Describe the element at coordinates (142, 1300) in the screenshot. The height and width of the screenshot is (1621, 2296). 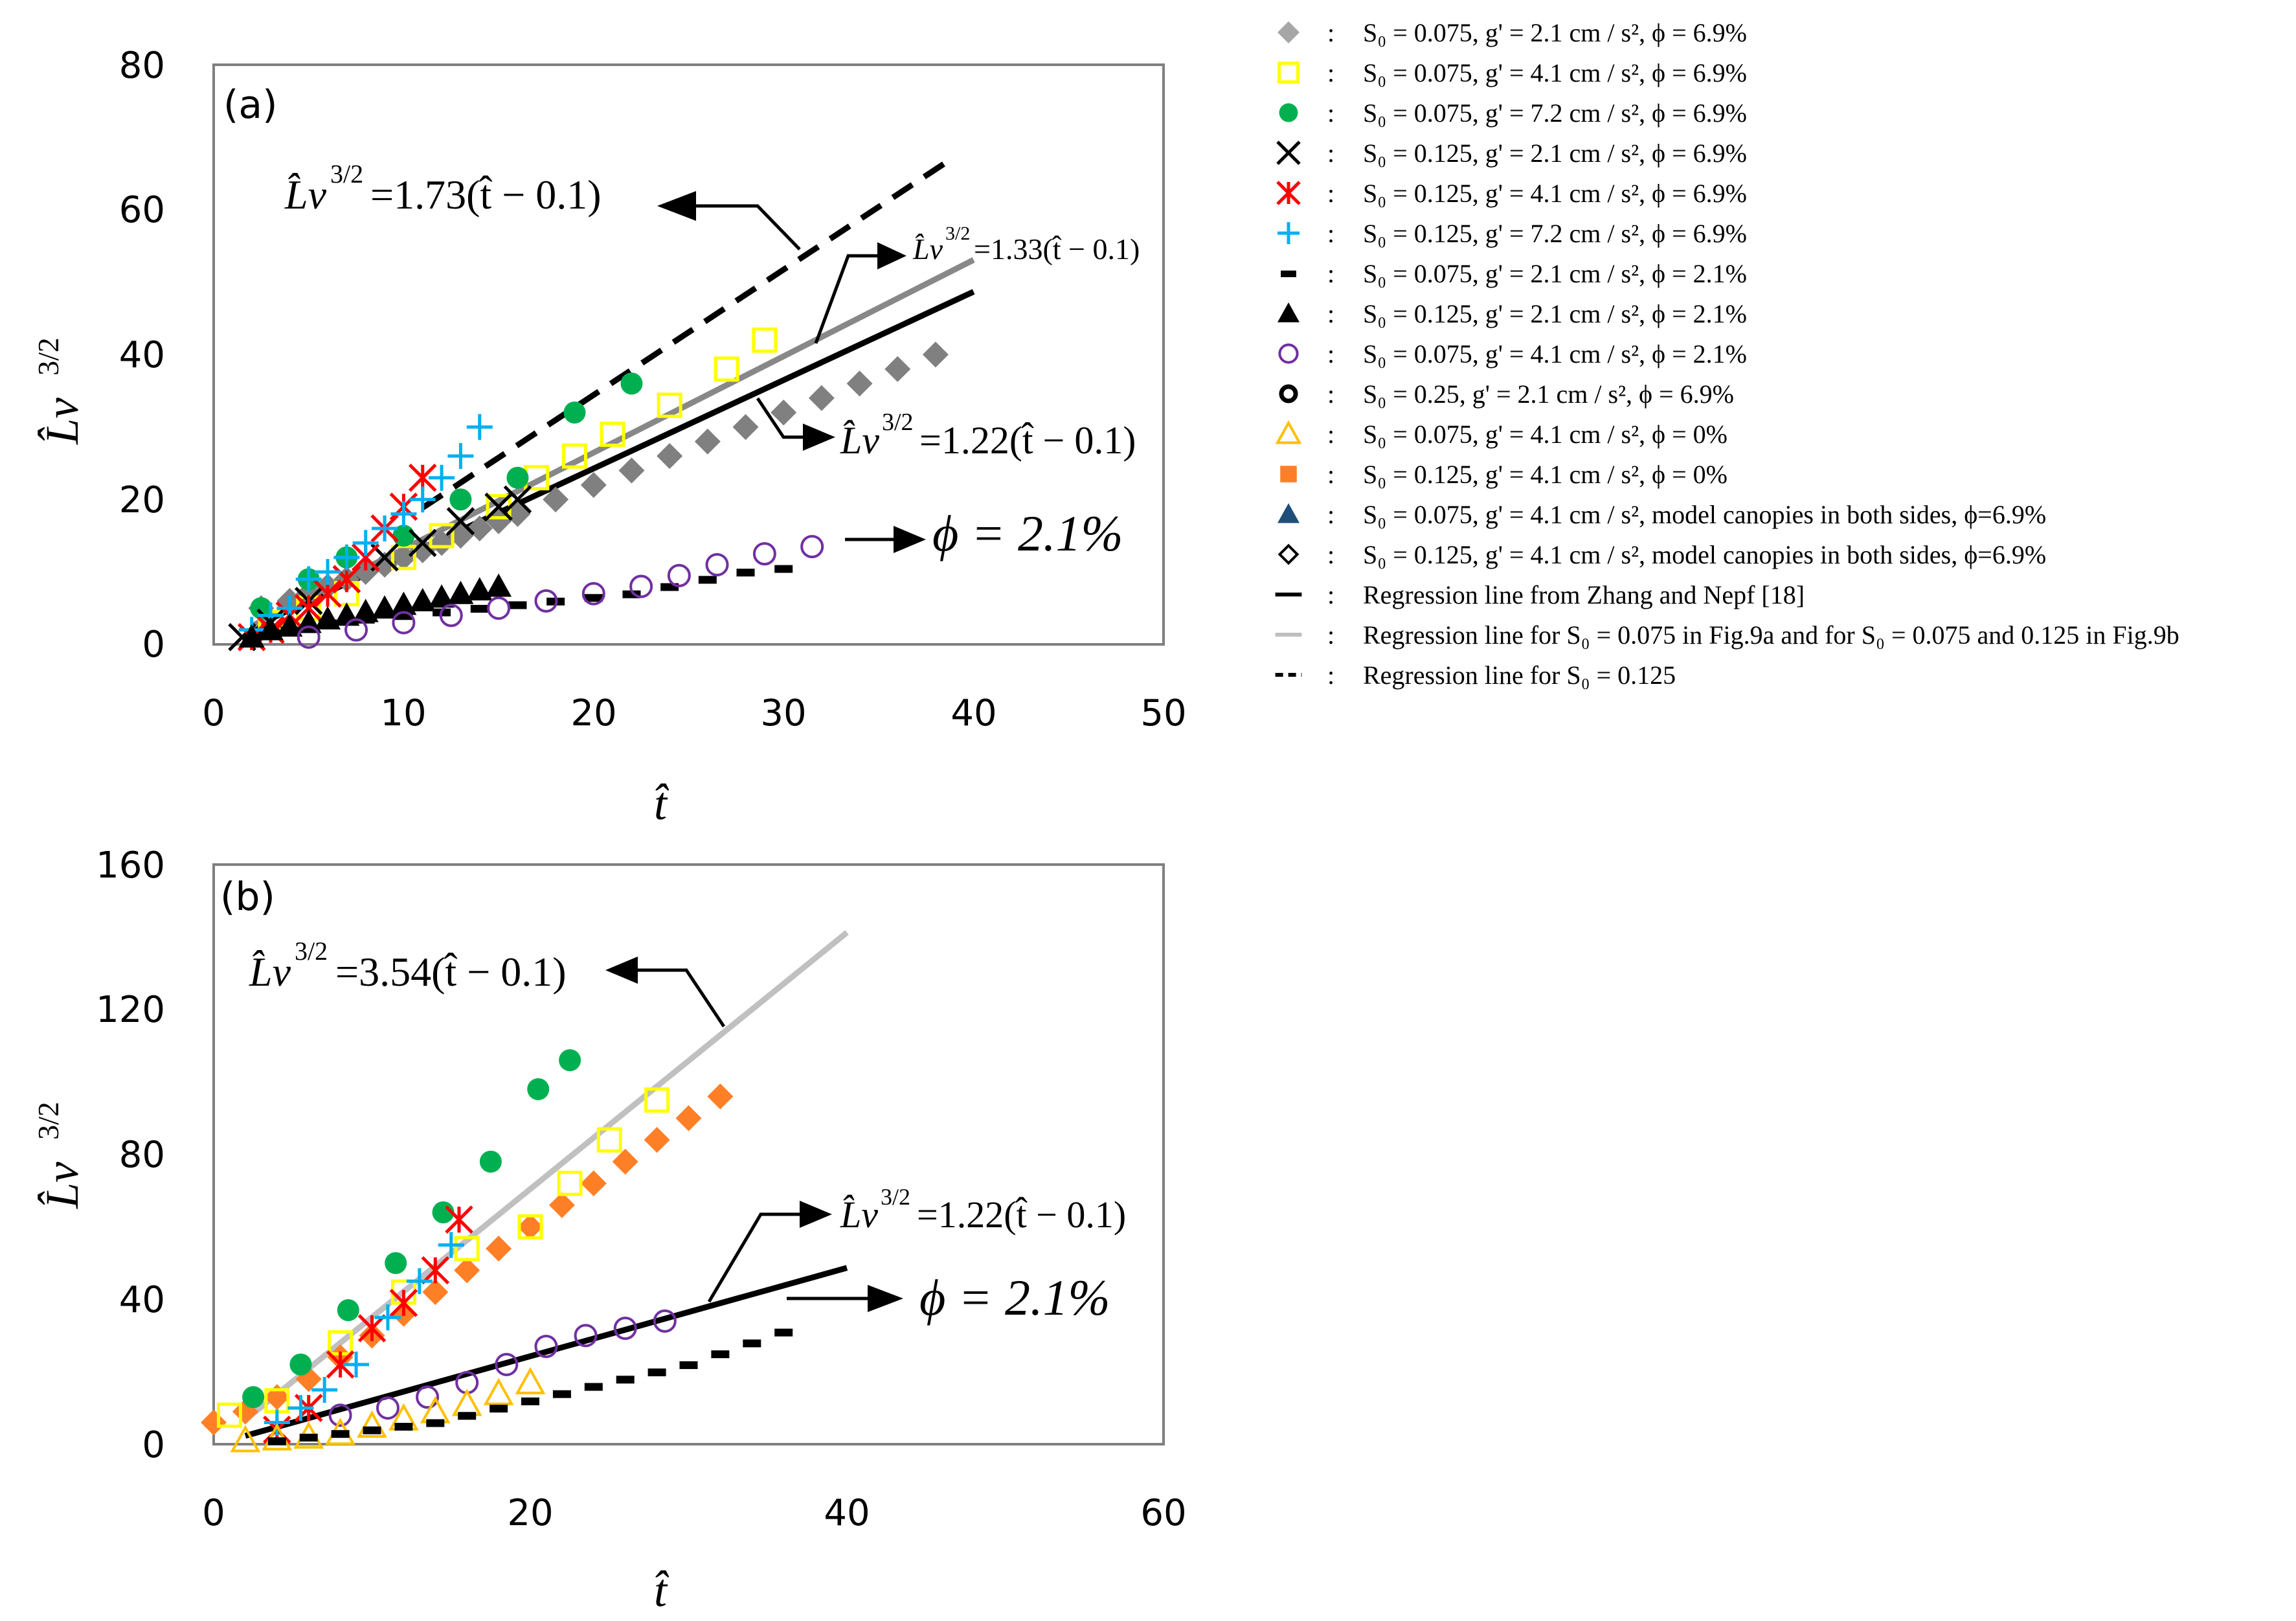
I see `panel-b-y-tick: 40` at that location.